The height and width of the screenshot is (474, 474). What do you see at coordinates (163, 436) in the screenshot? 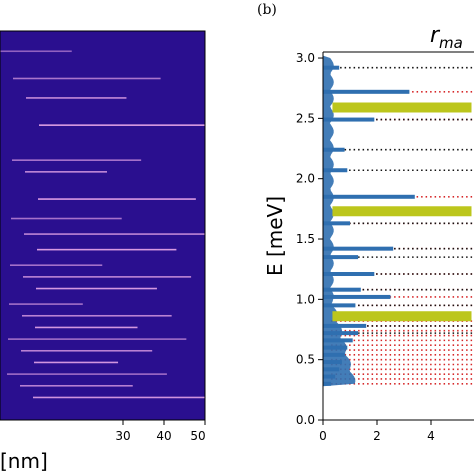
I see `heatmap-x-tick-label: 40` at bounding box center [163, 436].